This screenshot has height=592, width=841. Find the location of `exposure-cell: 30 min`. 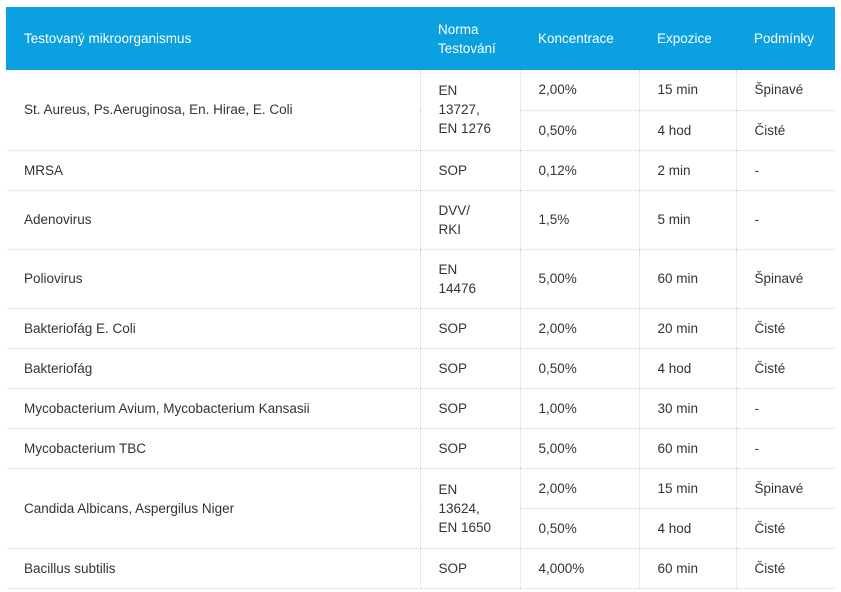

exposure-cell: 30 min is located at coordinates (687, 408).